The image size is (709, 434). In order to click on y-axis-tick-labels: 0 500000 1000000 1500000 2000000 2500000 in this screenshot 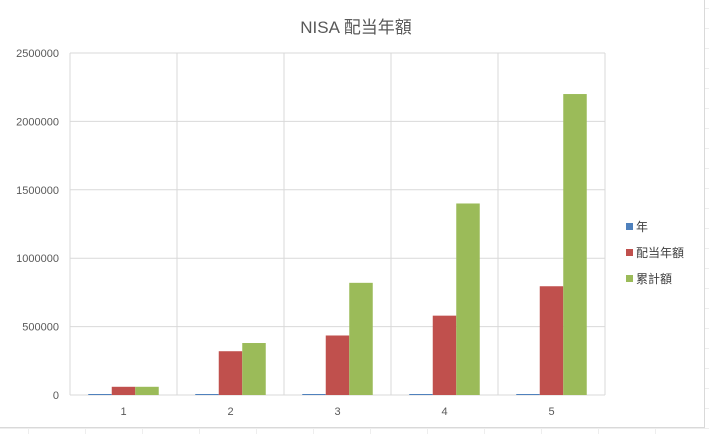, I will do `click(37, 225)`.